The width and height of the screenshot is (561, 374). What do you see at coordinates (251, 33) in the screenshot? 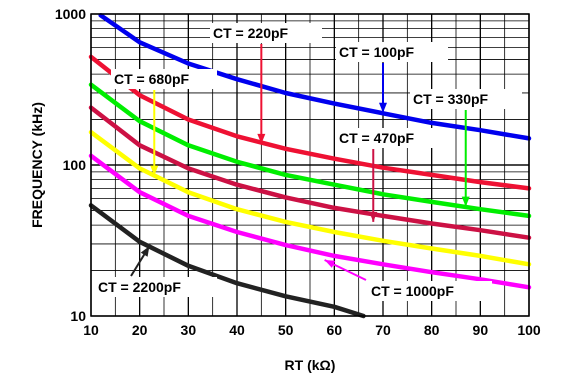
I see `annotation-label: CT = 220pF` at bounding box center [251, 33].